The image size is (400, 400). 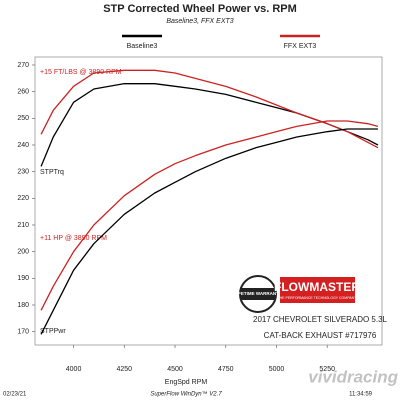 What do you see at coordinates (23, 198) in the screenshot?
I see `y-tick-label: 220` at bounding box center [23, 198].